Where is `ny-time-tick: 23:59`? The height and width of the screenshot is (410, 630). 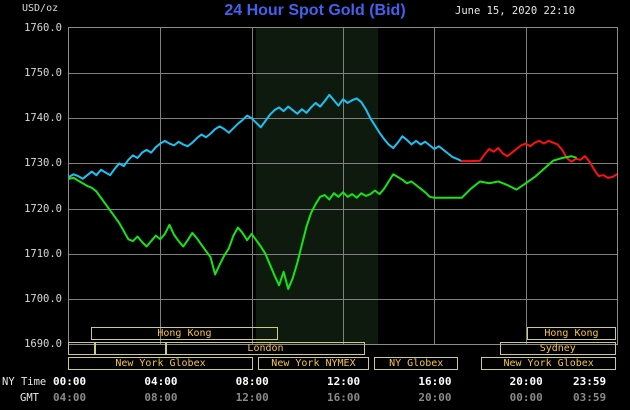
ny-time-tick: 23:59 is located at coordinates (590, 381).